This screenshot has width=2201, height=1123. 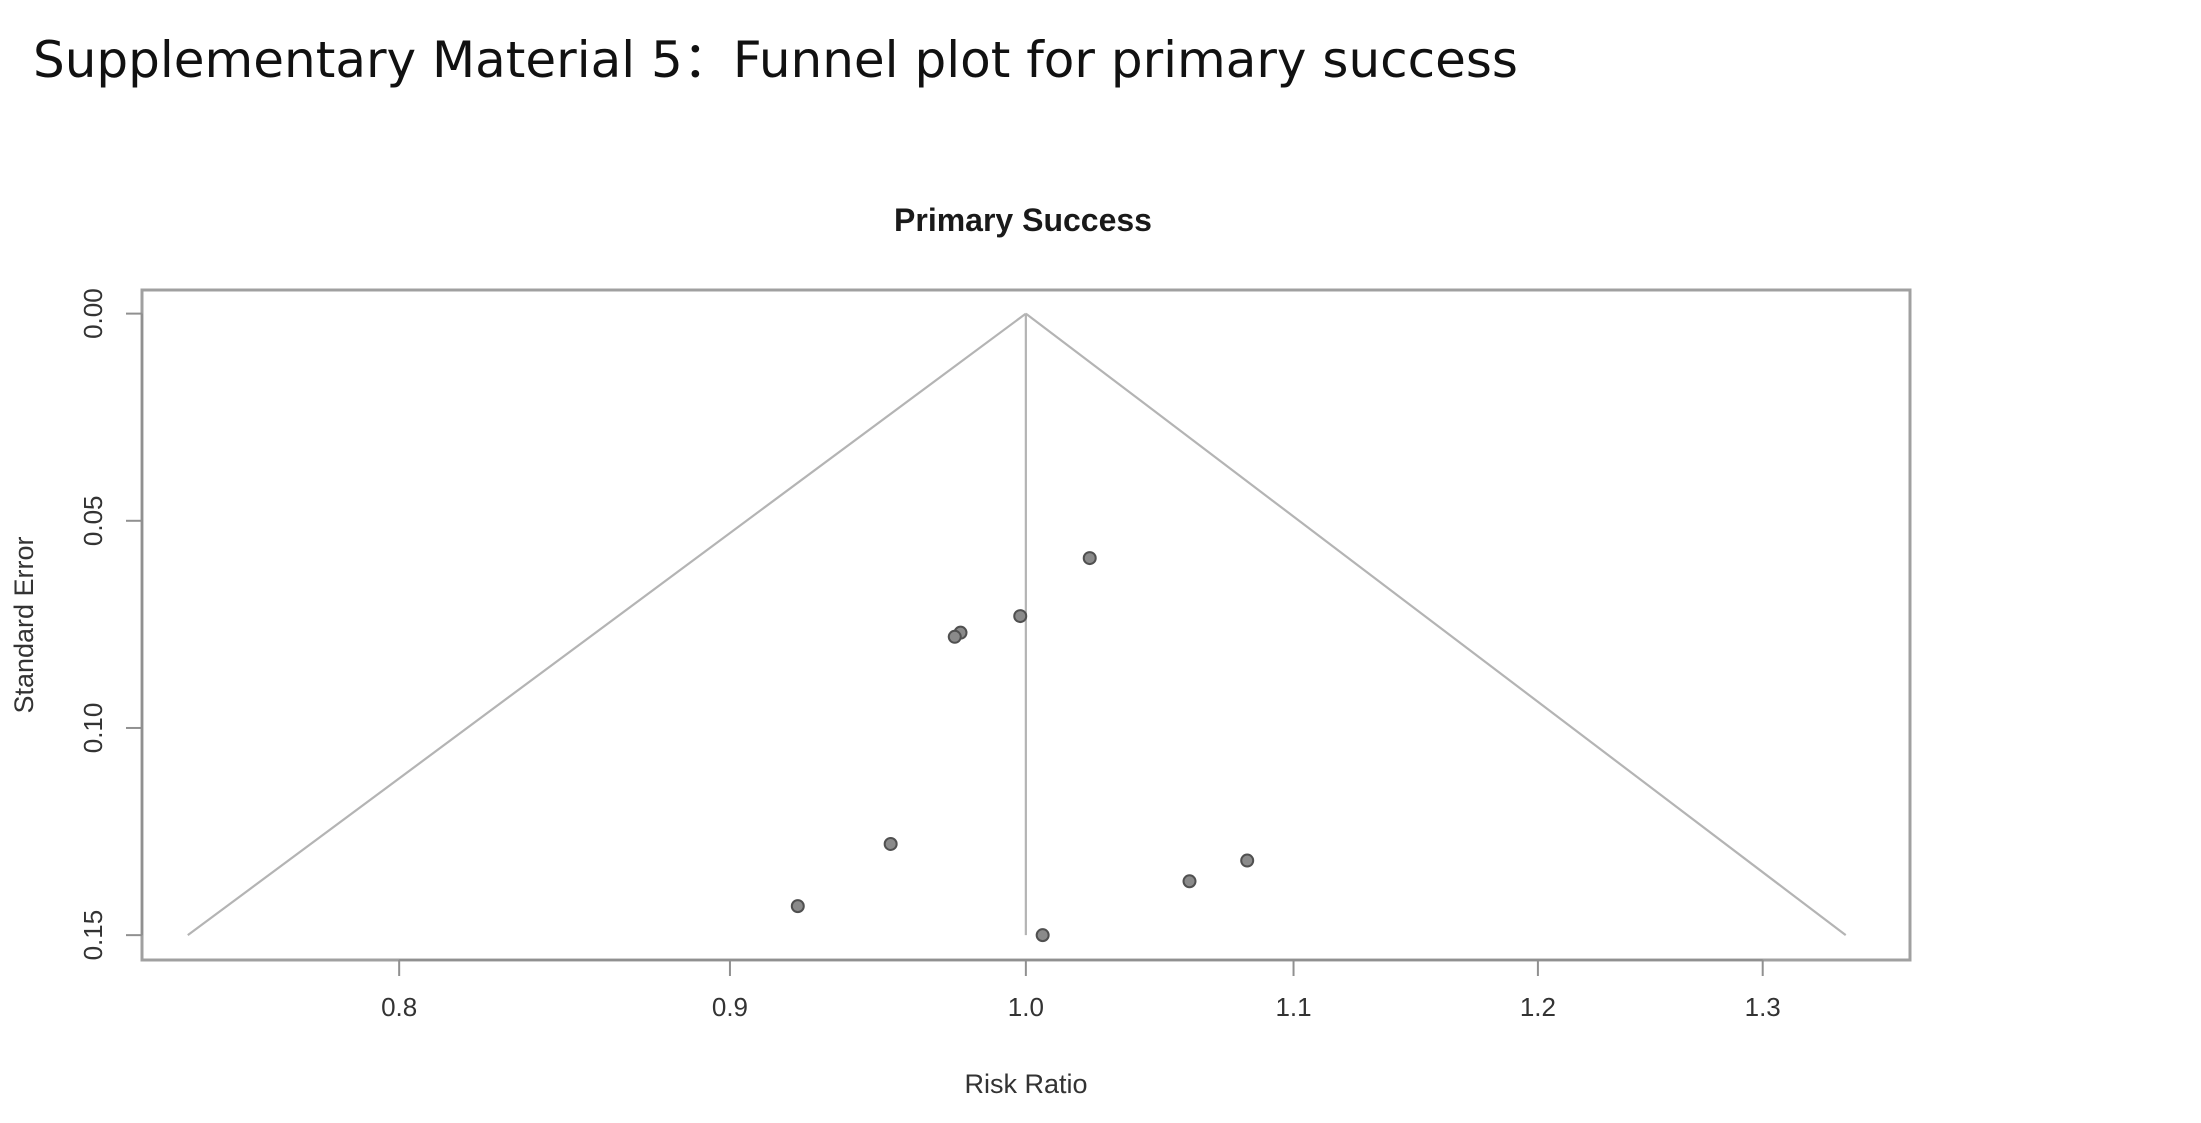 What do you see at coordinates (730, 1007) in the screenshot?
I see `x-tick-label: 0.9` at bounding box center [730, 1007].